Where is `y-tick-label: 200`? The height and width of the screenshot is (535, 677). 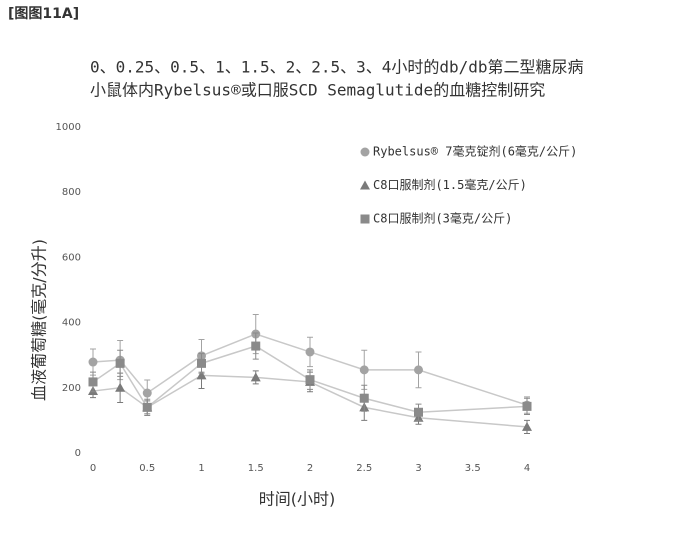
y-tick-label: 200 is located at coordinates (71, 388).